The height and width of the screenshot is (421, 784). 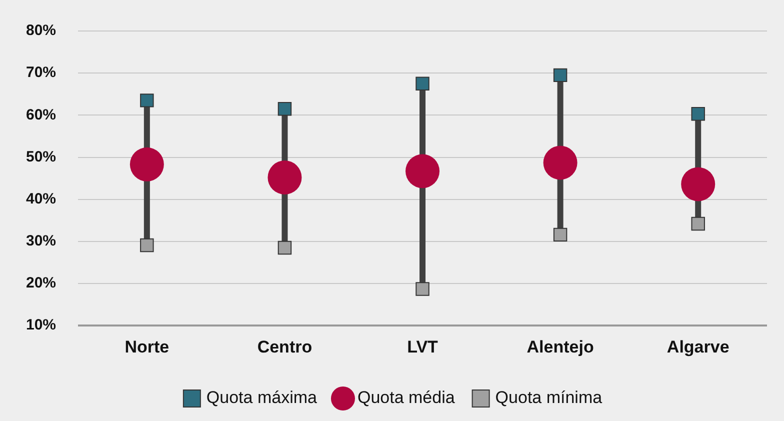 What do you see at coordinates (549, 398) in the screenshot?
I see `legend-label: Quota mínima` at bounding box center [549, 398].